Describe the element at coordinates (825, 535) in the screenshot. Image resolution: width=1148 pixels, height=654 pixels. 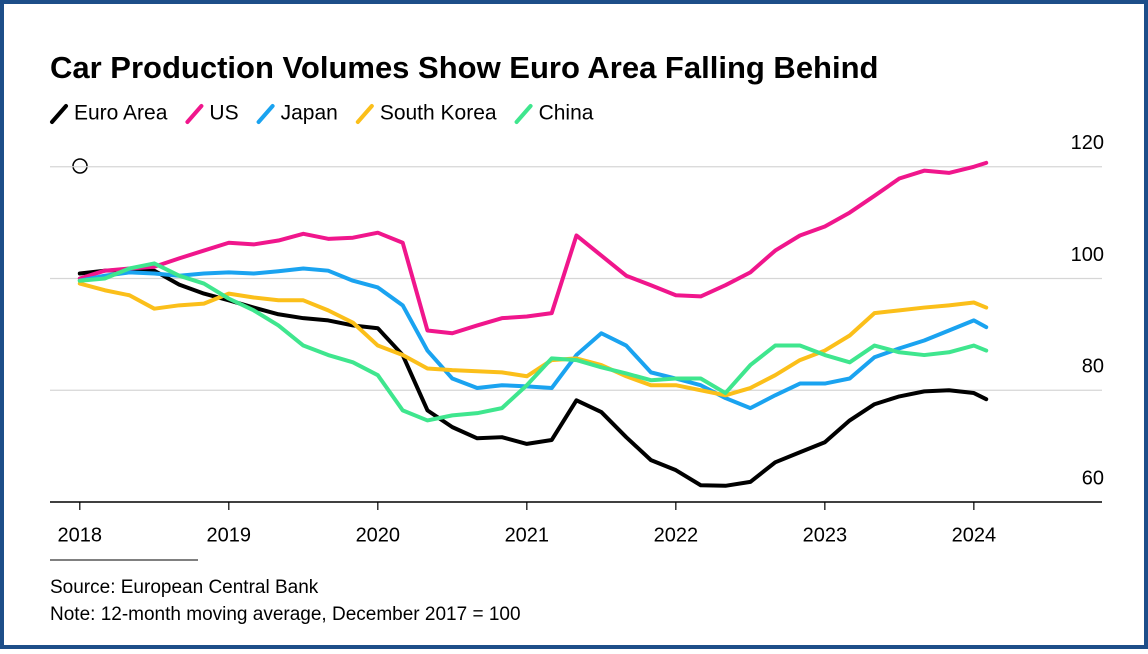
I see `x-tick-label: 2023` at that location.